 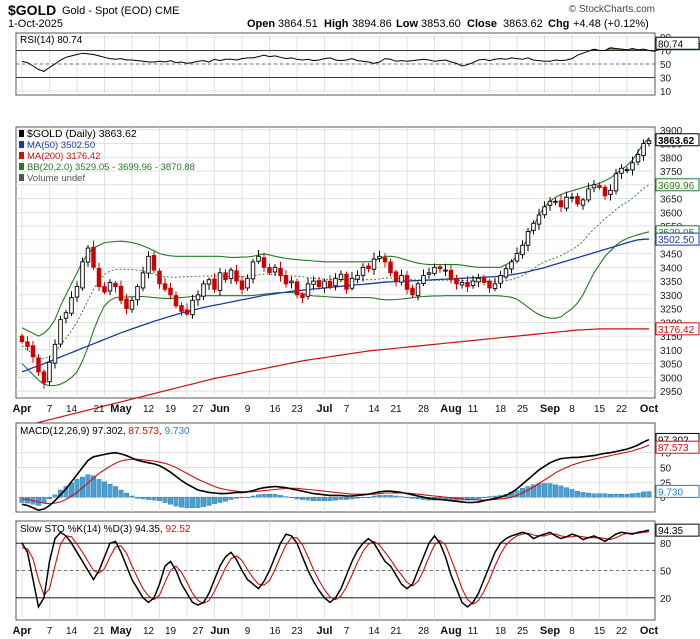 What do you see at coordinates (146, 431) in the screenshot?
I see `macd-value: 87.573,` at bounding box center [146, 431].